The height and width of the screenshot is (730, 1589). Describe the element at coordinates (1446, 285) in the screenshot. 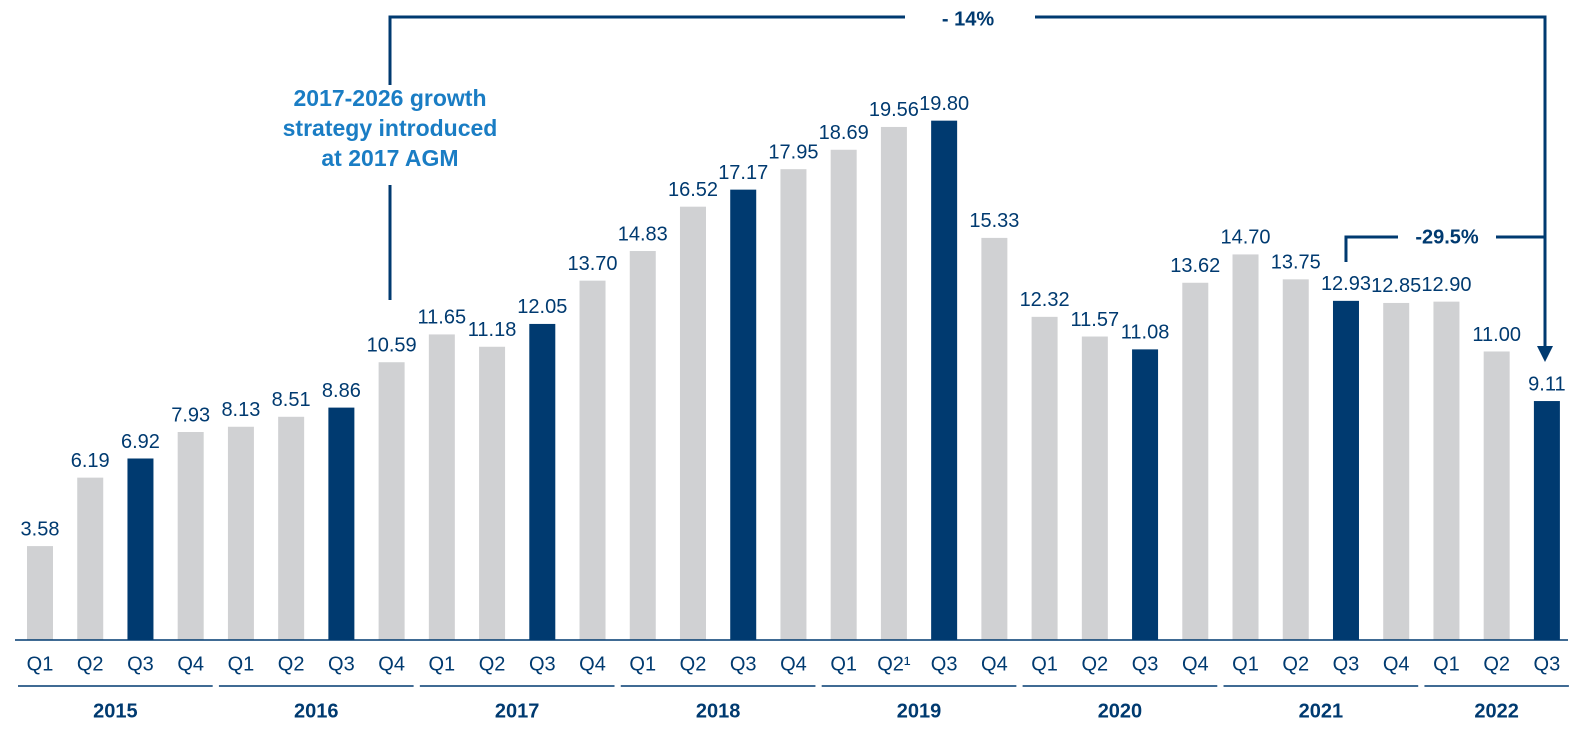

I see `value-label: 12.90` at that location.